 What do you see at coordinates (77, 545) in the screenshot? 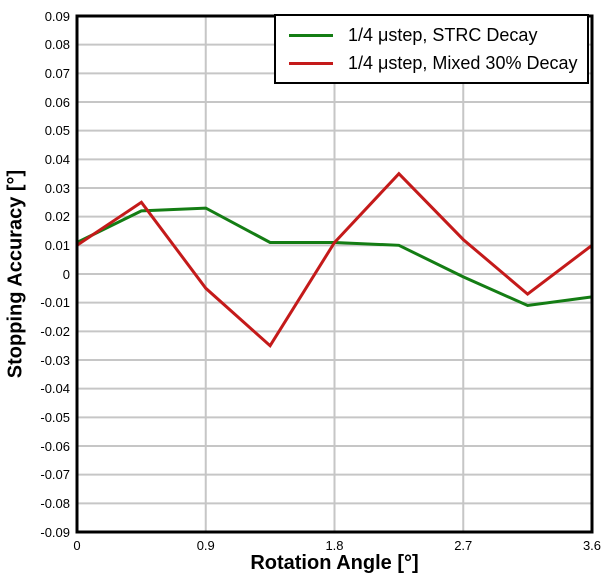
I see `x-tick-label: 0` at bounding box center [77, 545].